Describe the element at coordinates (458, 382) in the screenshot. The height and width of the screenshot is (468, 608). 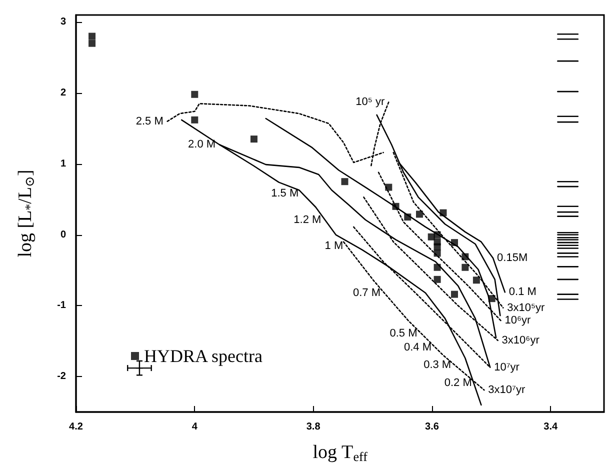
I see `annotation: 0.2 M` at that location.